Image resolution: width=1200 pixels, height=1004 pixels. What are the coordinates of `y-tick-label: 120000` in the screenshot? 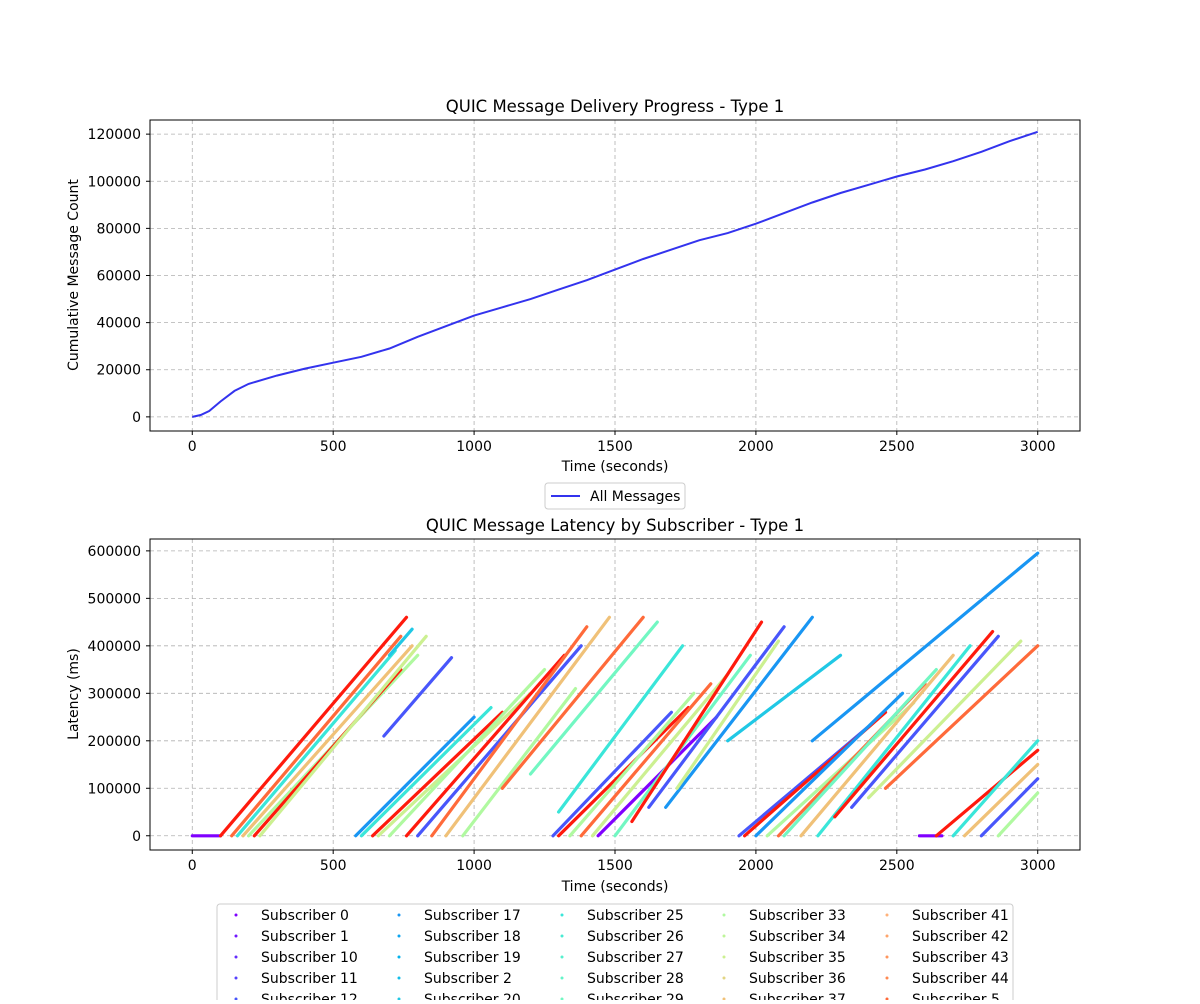 It's located at (114, 135).